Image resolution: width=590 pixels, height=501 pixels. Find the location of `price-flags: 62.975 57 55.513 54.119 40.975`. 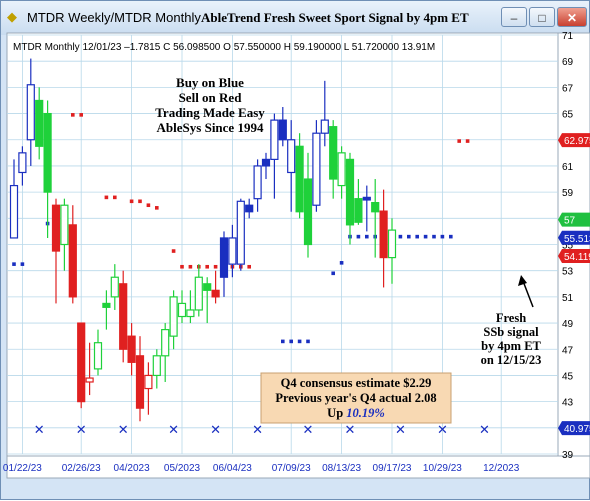

price-flags: 62.975 57 55.513 54.119 40.975 is located at coordinates (574, 284).